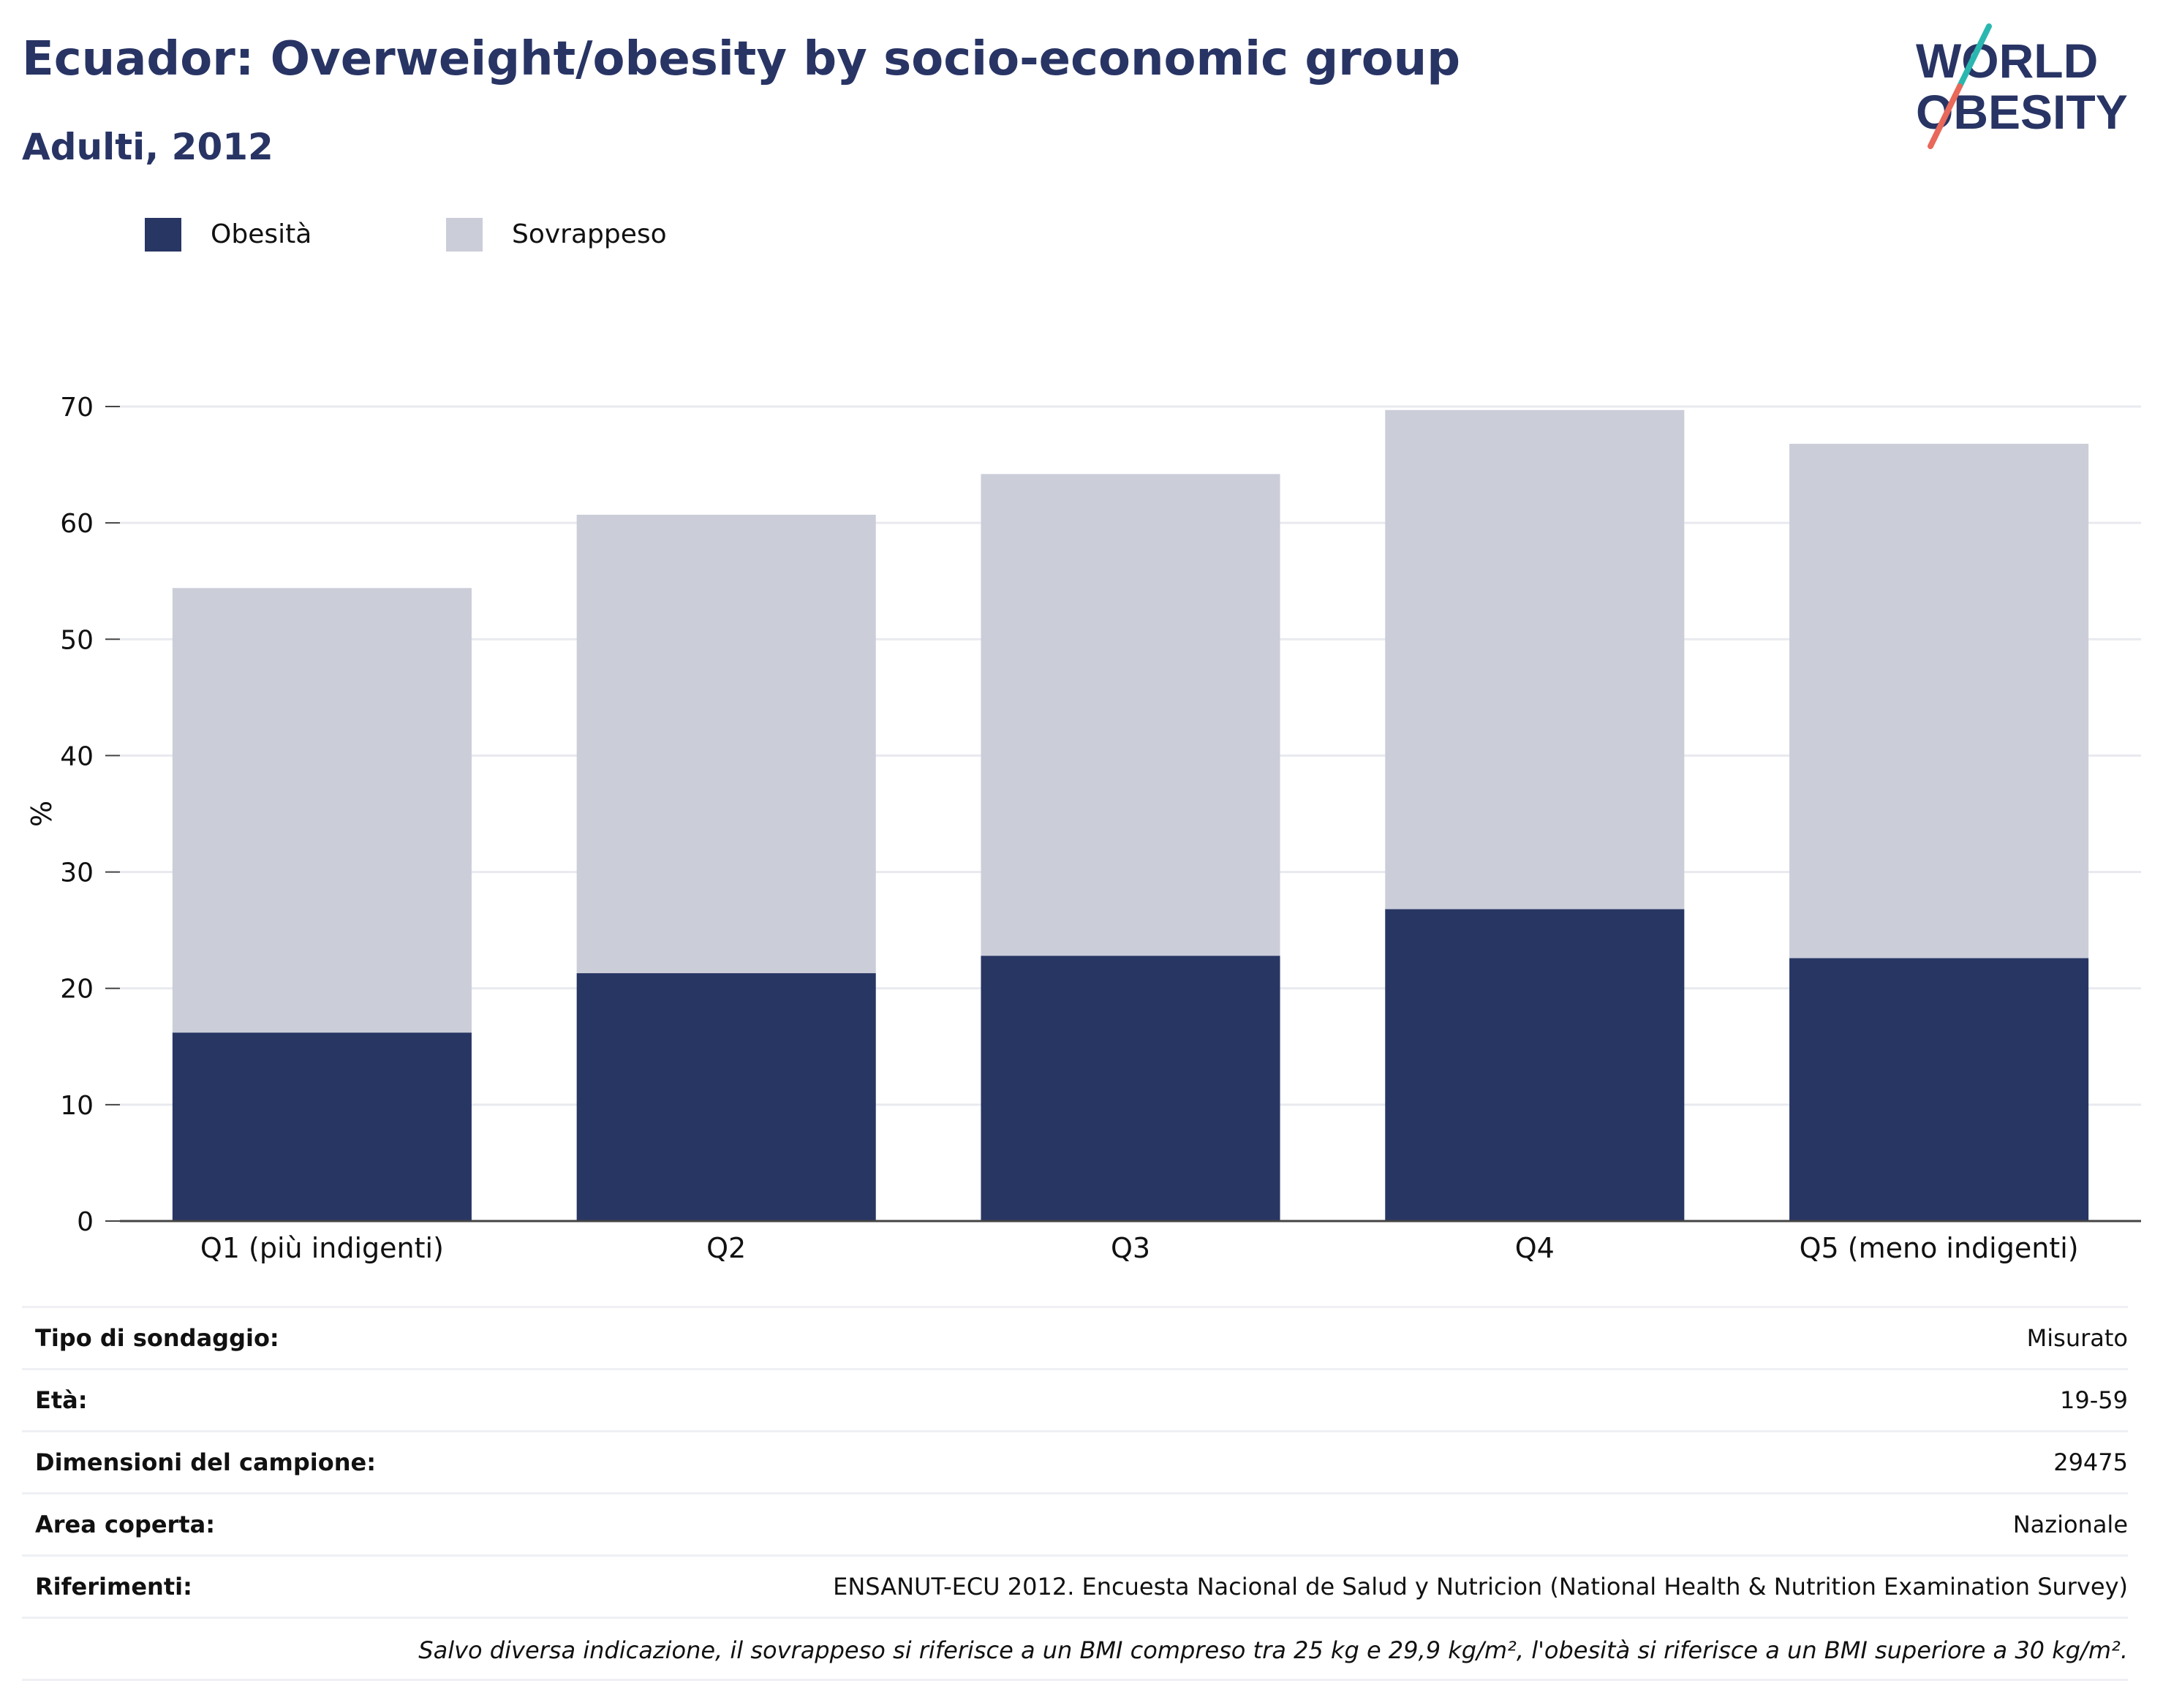 This screenshot has width=2163, height=1708. I want to click on legend-label-obesity: Obesità, so click(261, 234).